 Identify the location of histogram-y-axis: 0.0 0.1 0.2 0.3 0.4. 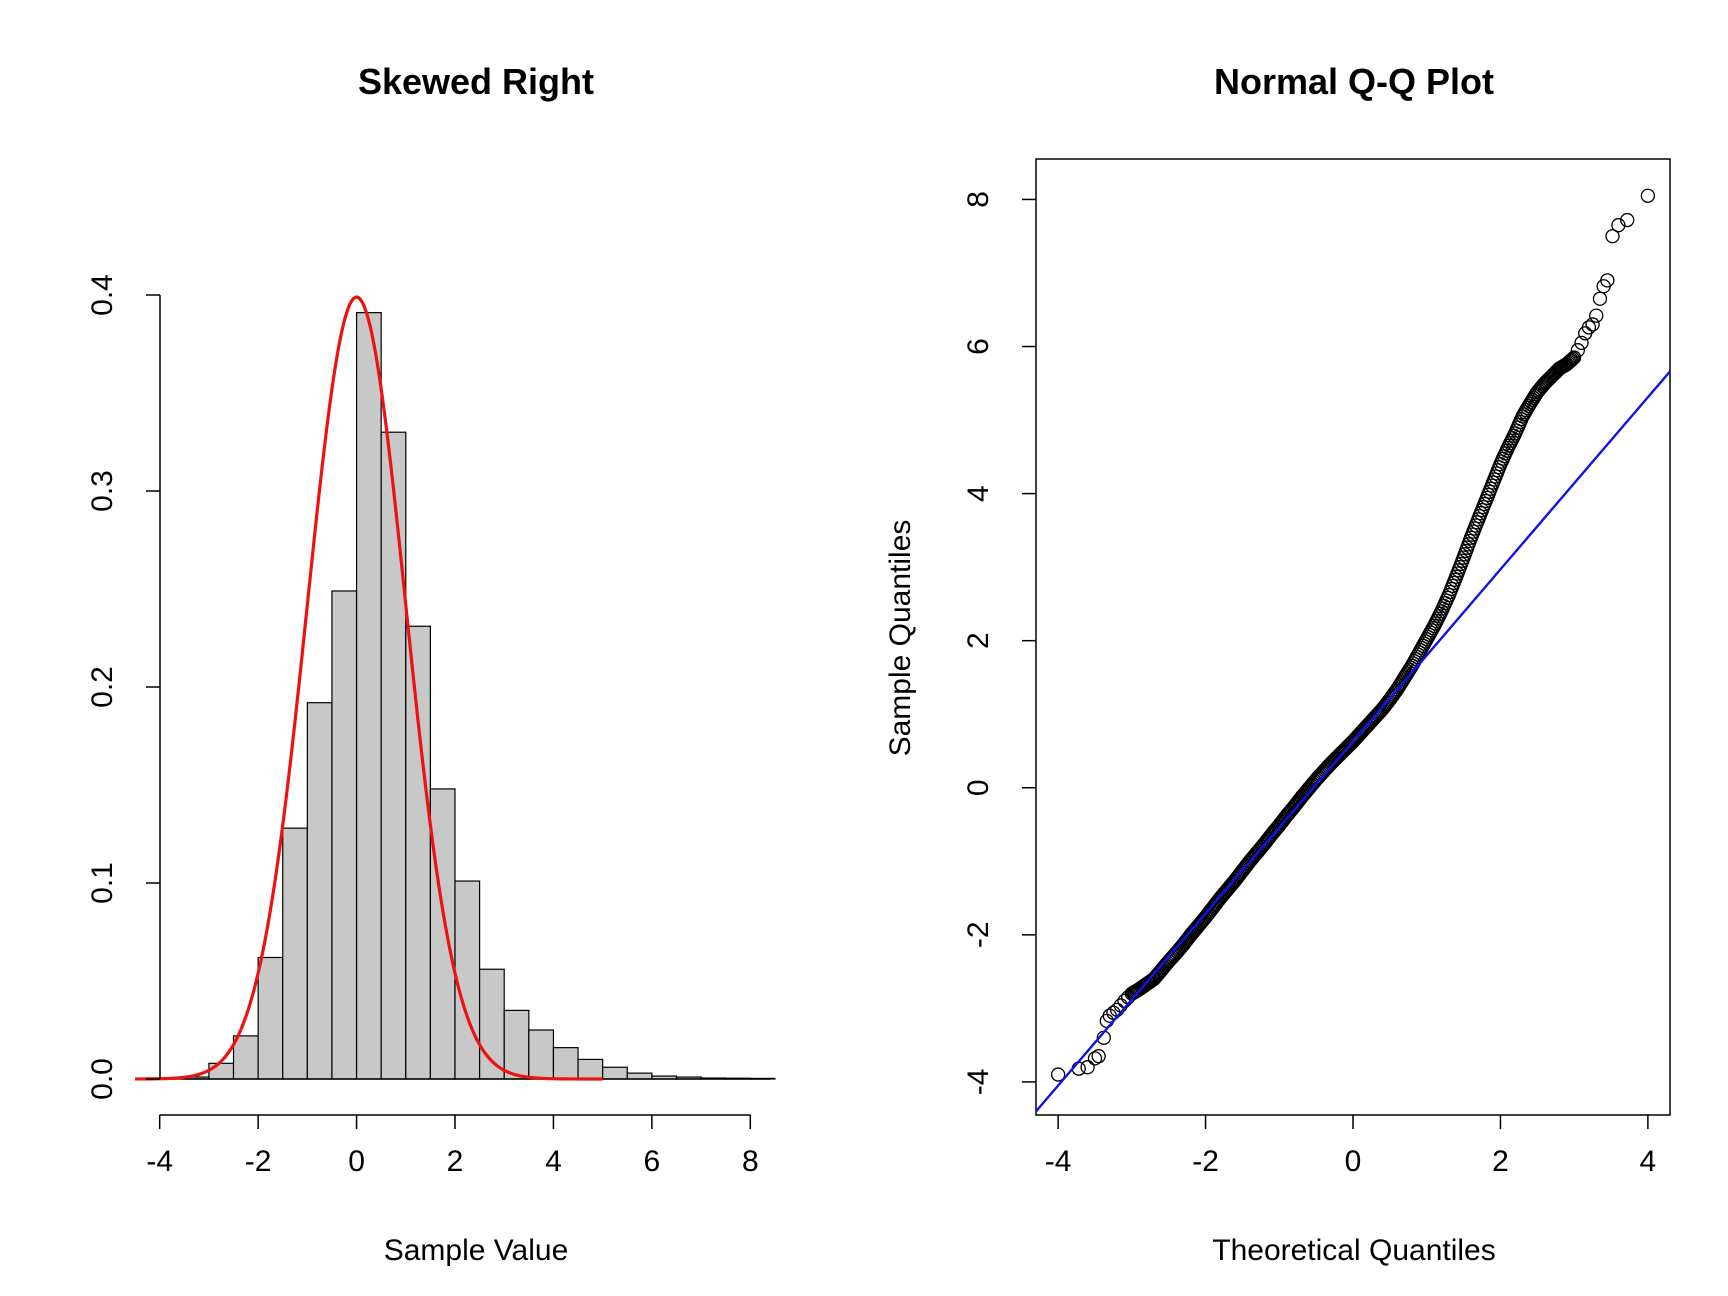
(123, 687).